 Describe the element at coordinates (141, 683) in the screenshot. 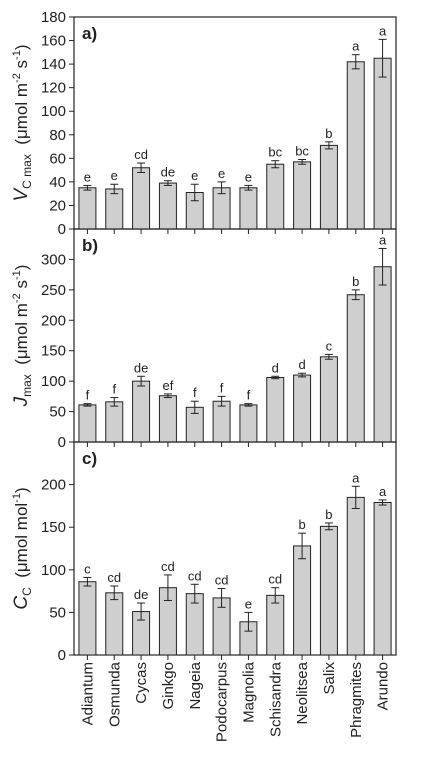

I see `x-tick-label: Cycas` at that location.